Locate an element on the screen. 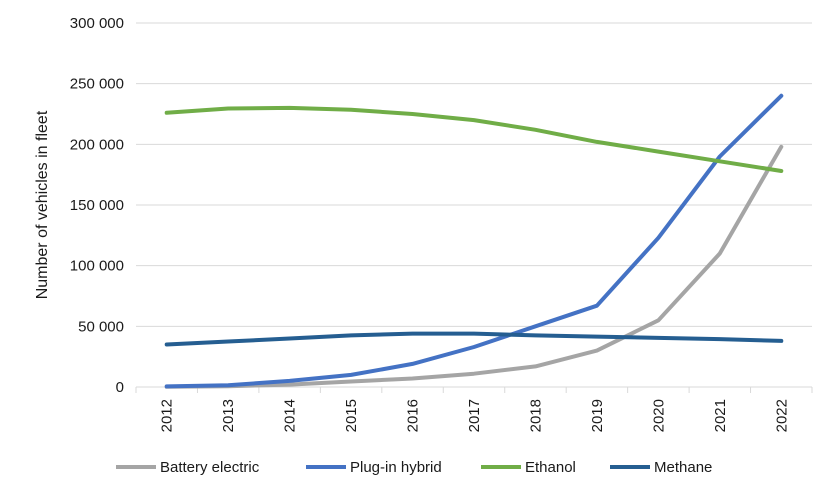 This screenshot has width=836, height=497. y-tick-label: 200 000 is located at coordinates (97, 144).